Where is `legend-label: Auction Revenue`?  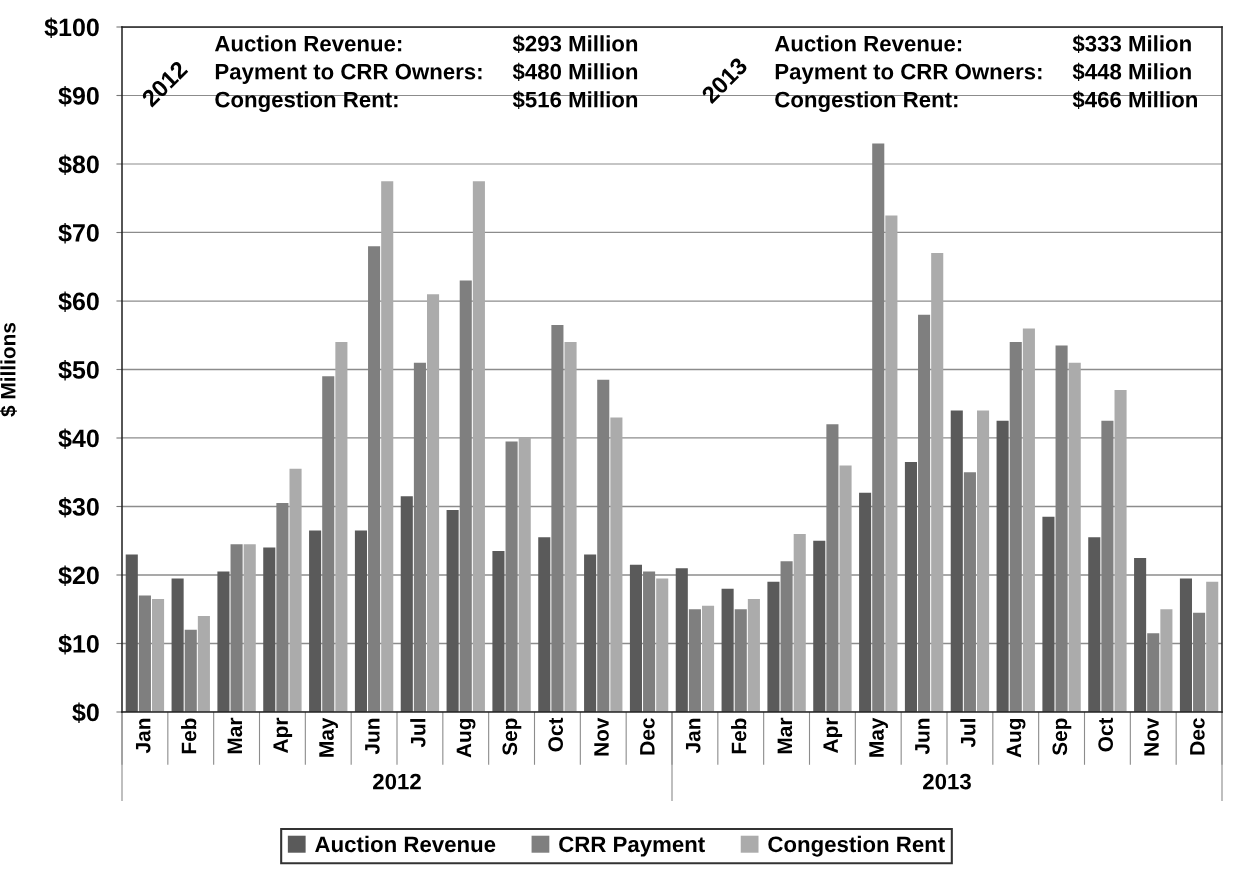 legend-label: Auction Revenue is located at coordinates (405, 844).